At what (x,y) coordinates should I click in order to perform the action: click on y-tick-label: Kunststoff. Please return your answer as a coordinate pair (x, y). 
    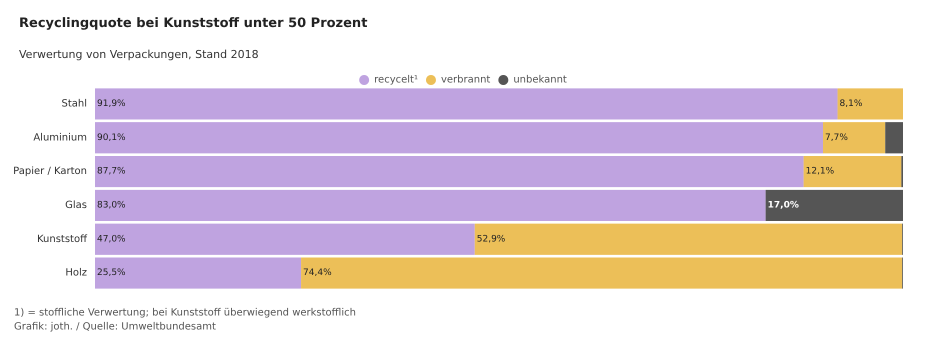
    Looking at the image, I should click on (62, 239).